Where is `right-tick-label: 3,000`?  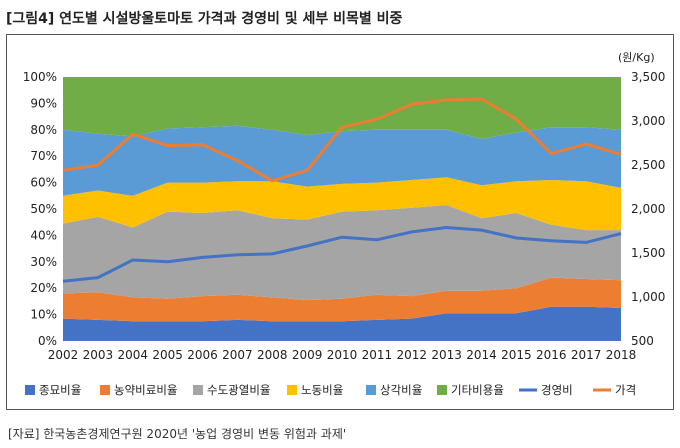
right-tick-label: 3,000 is located at coordinates (648, 121).